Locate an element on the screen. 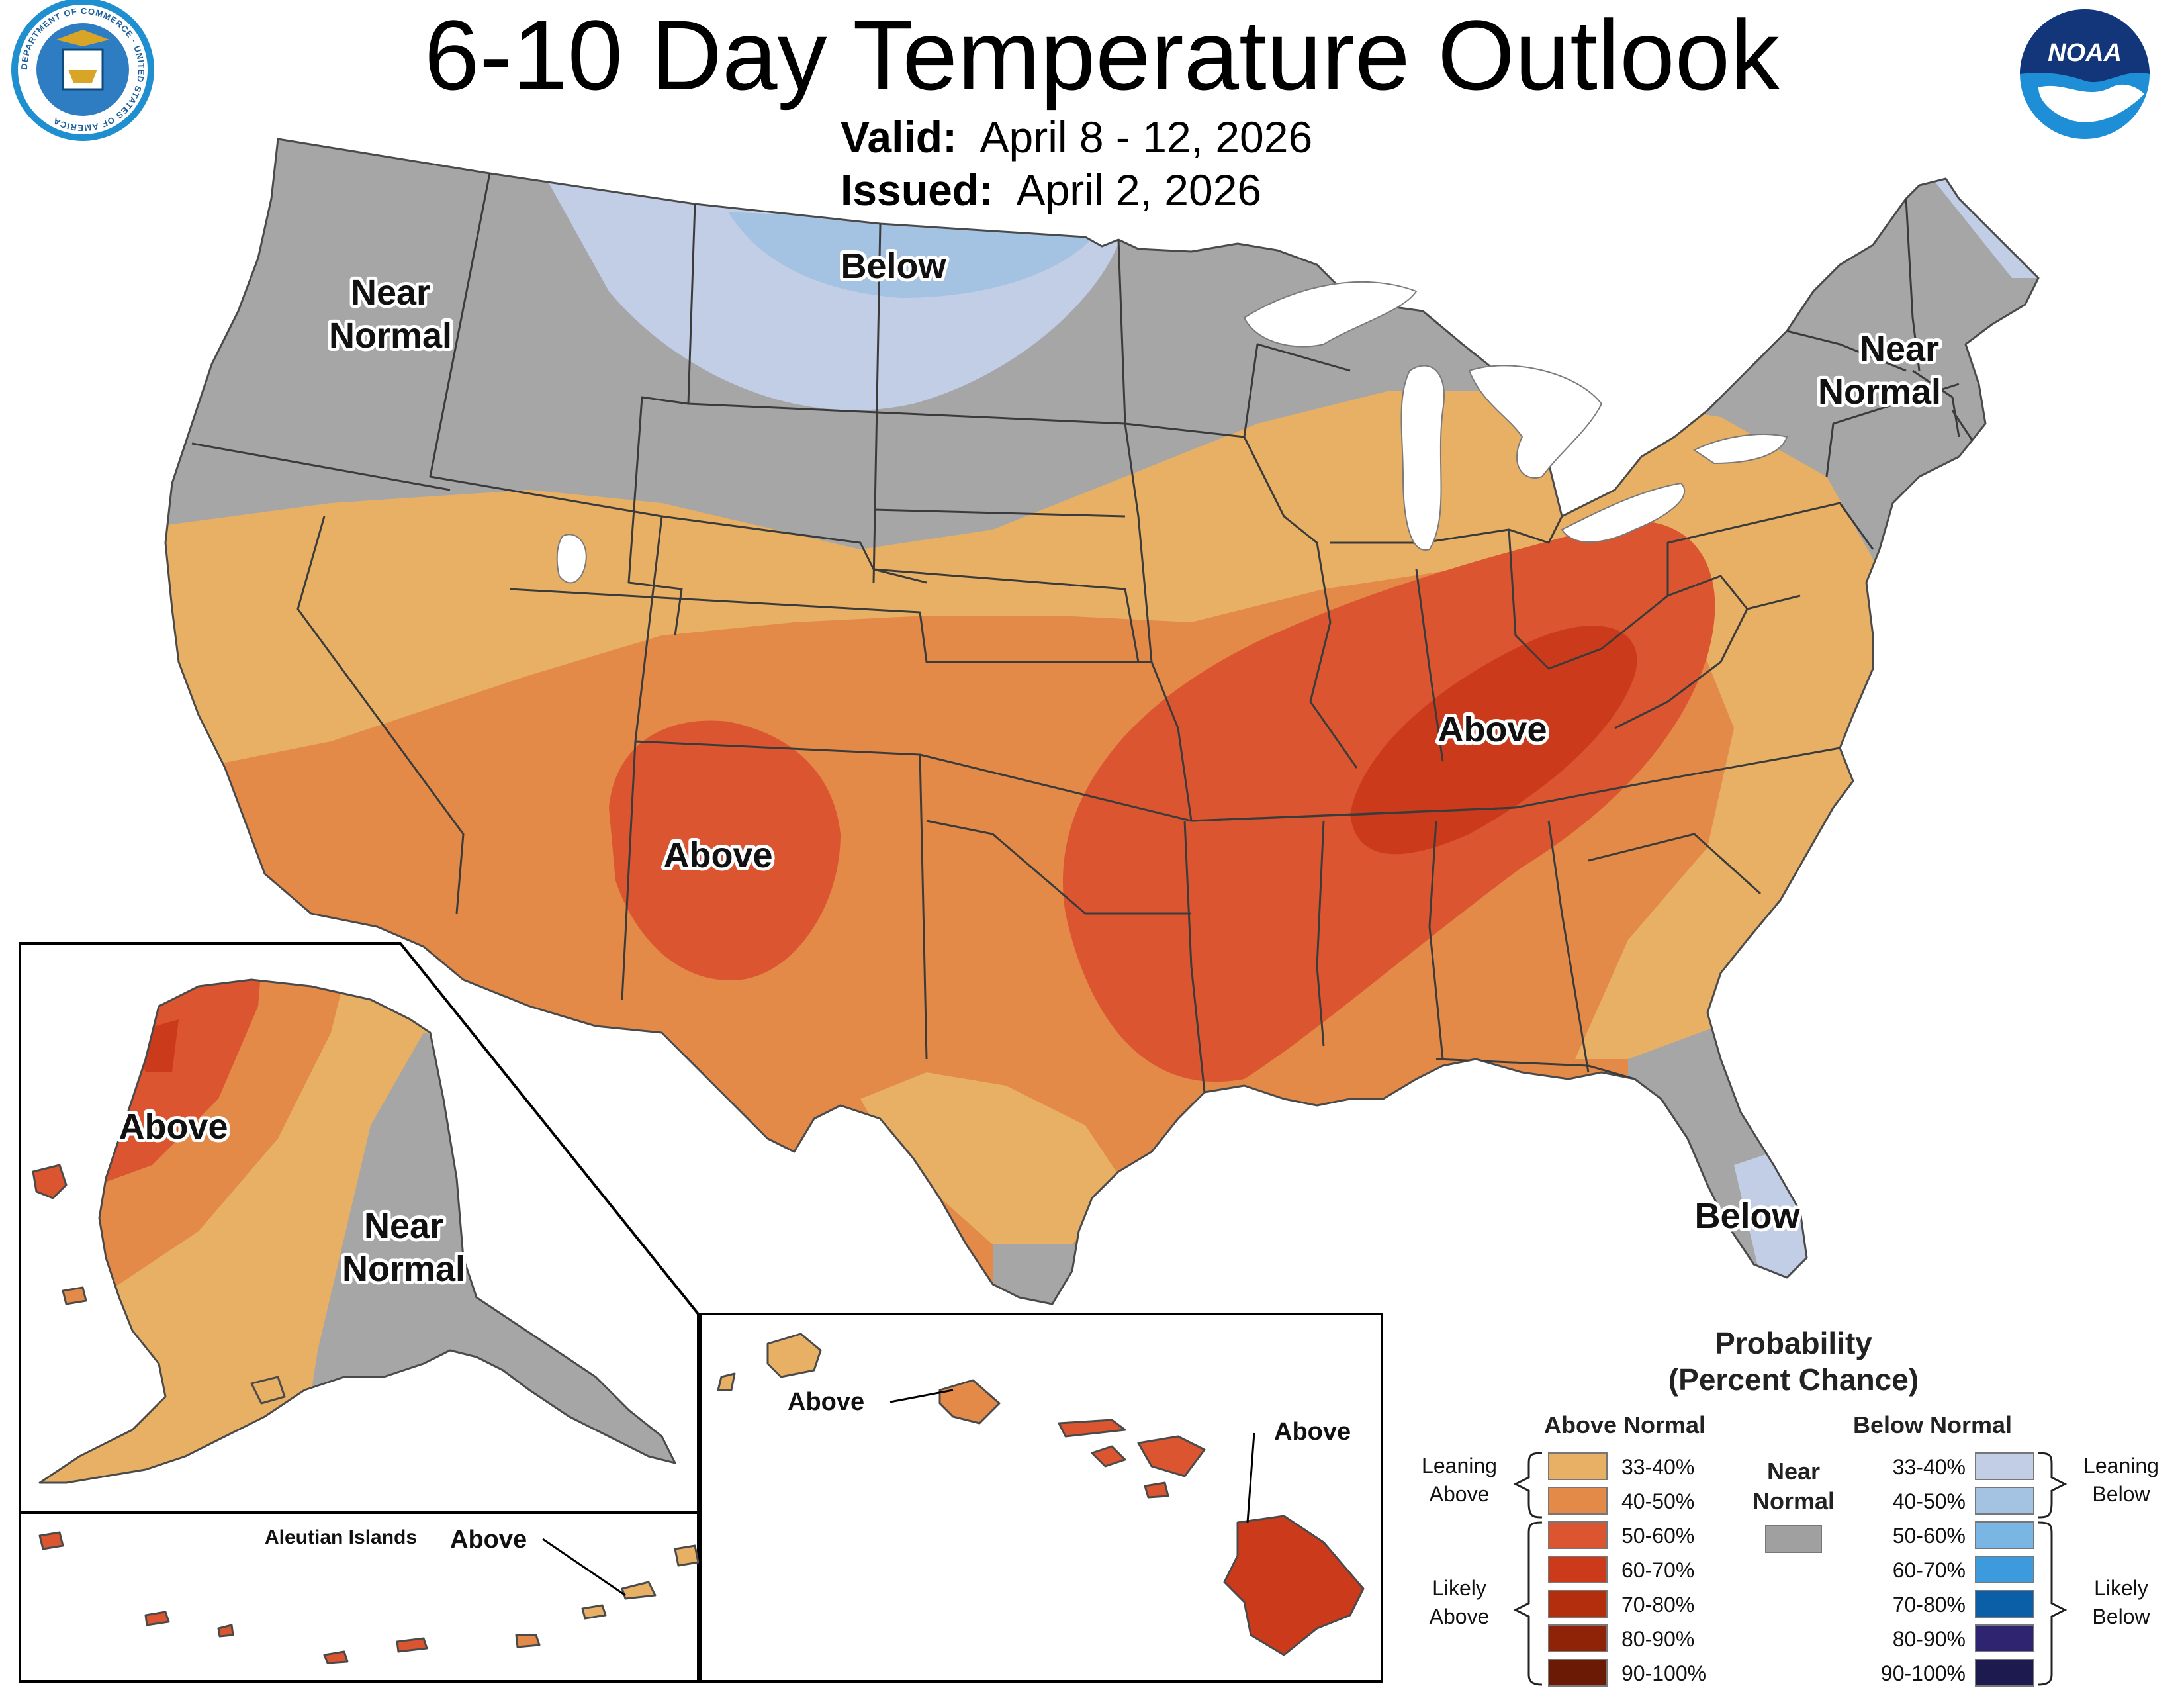  legend-brace-likely-below is located at coordinates (2053, 1603).